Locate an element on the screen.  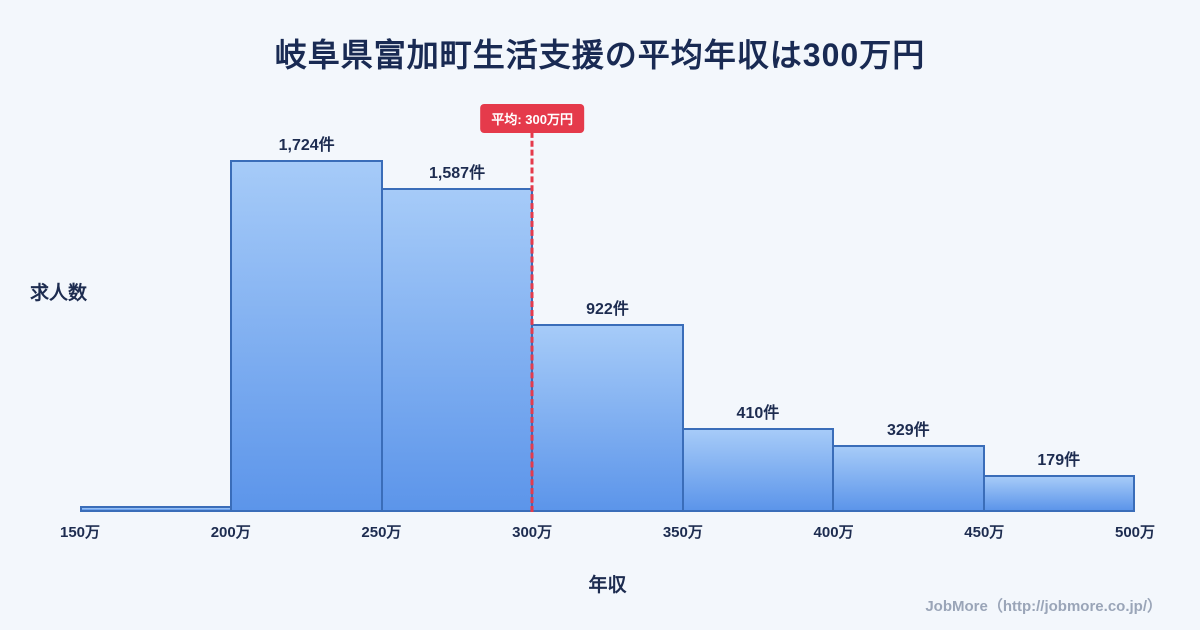
x-tick-label: 150万 is located at coordinates (80, 532).